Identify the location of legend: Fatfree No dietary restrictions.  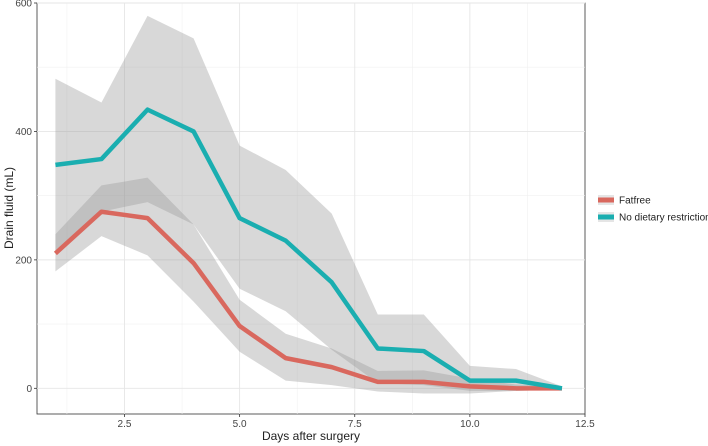
(653, 209).